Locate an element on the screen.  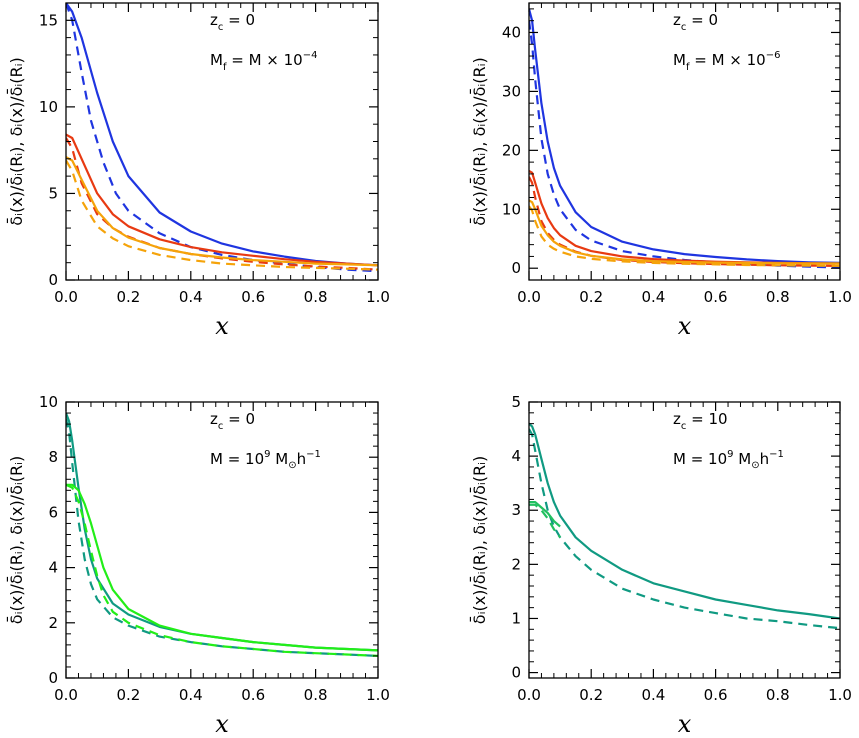
annotation-line-2: Mf = M × 10−4 is located at coordinates (263, 61).